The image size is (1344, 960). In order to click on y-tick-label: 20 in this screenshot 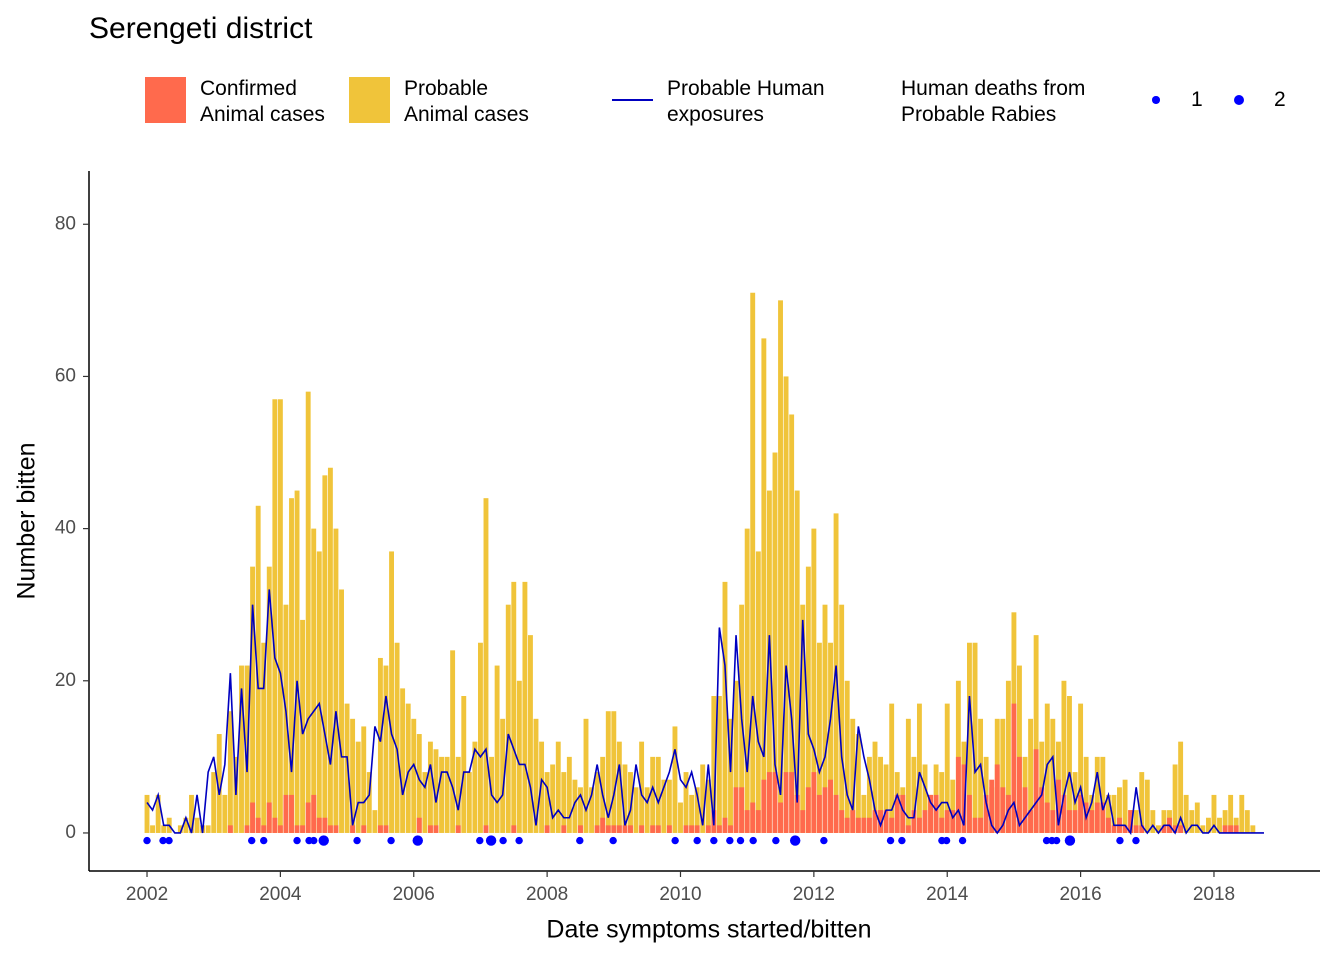, I will do `click(65, 680)`.